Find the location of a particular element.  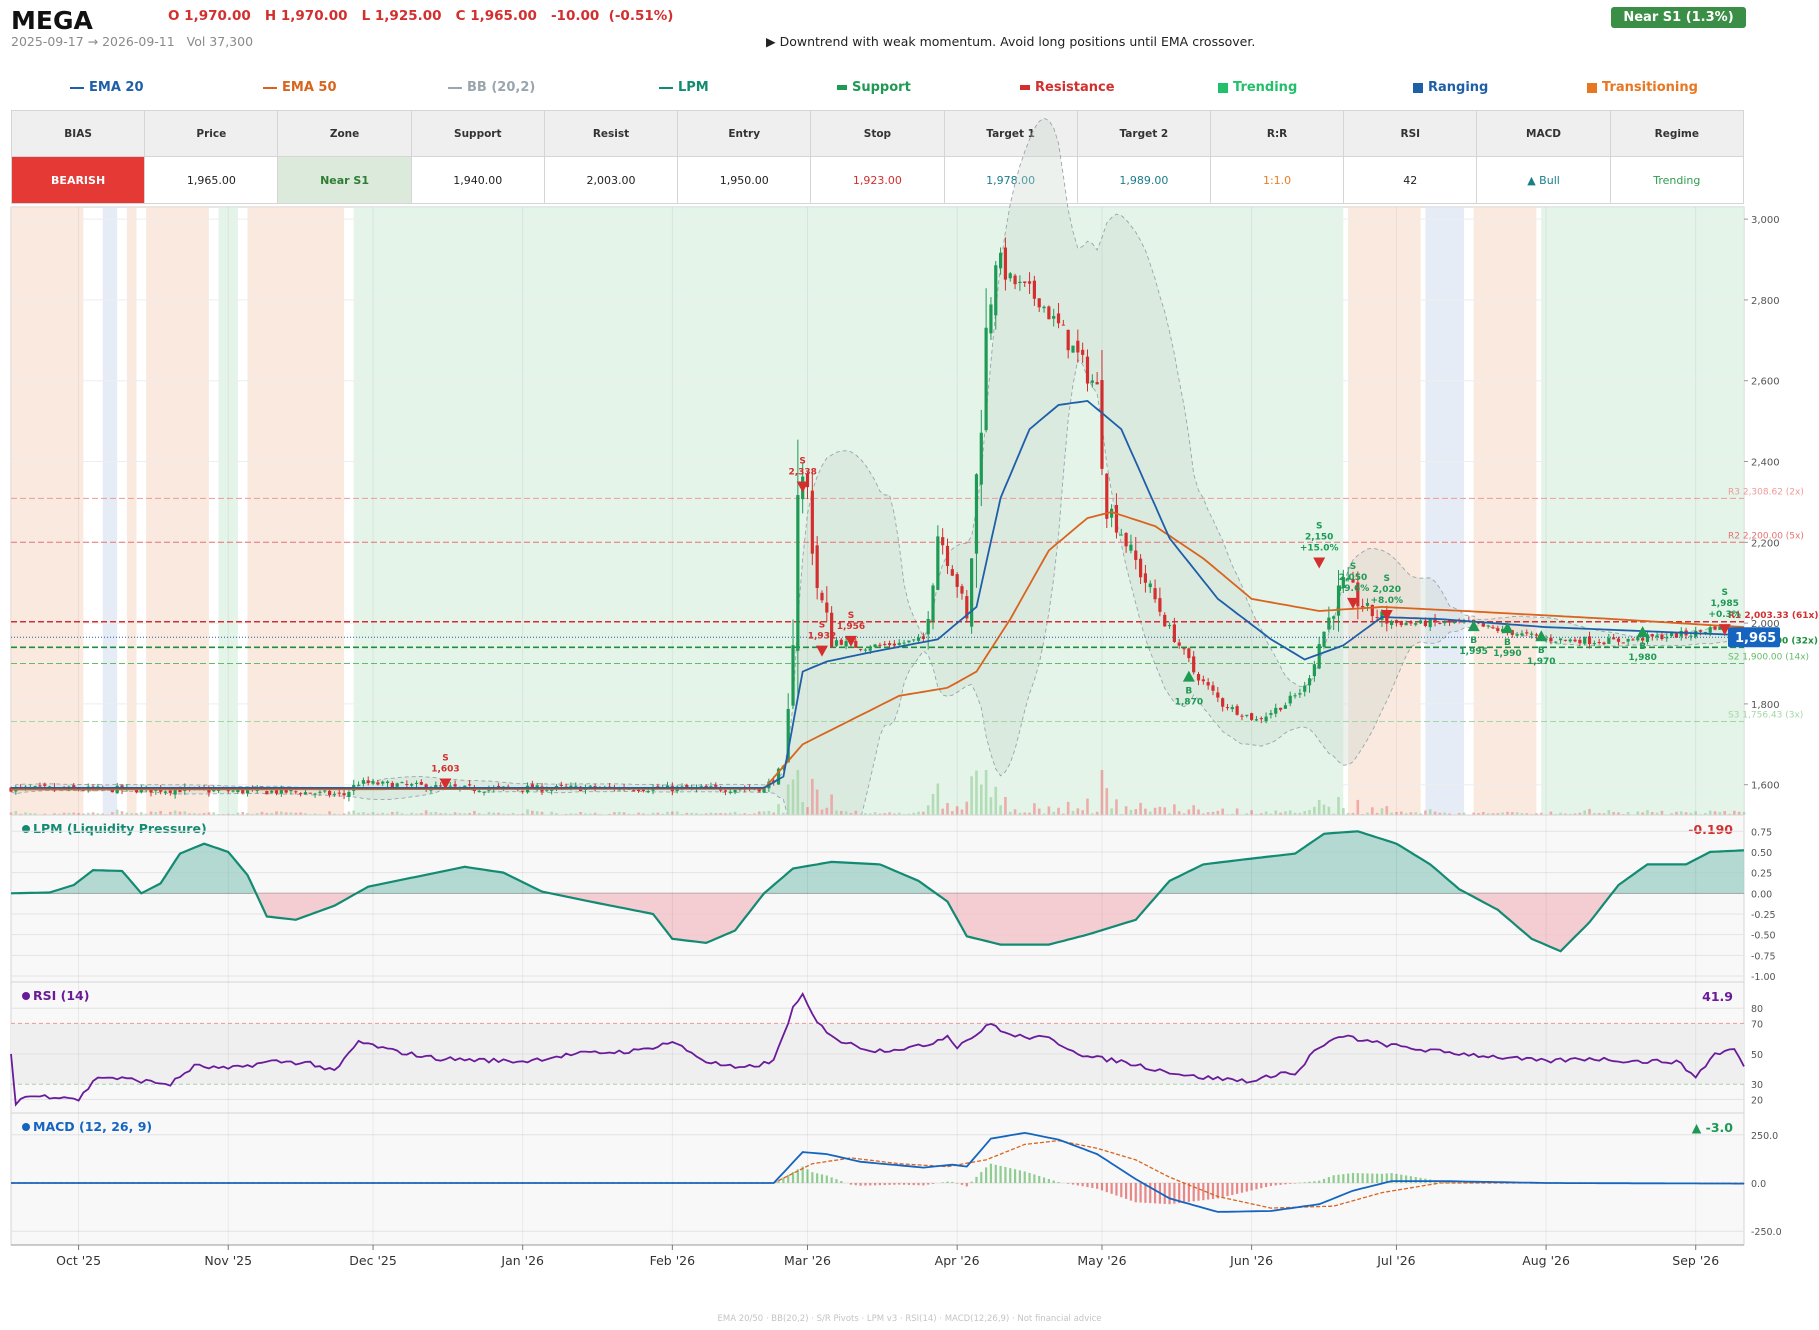

price-tick-label: 1,800 is located at coordinates (1765, 705).